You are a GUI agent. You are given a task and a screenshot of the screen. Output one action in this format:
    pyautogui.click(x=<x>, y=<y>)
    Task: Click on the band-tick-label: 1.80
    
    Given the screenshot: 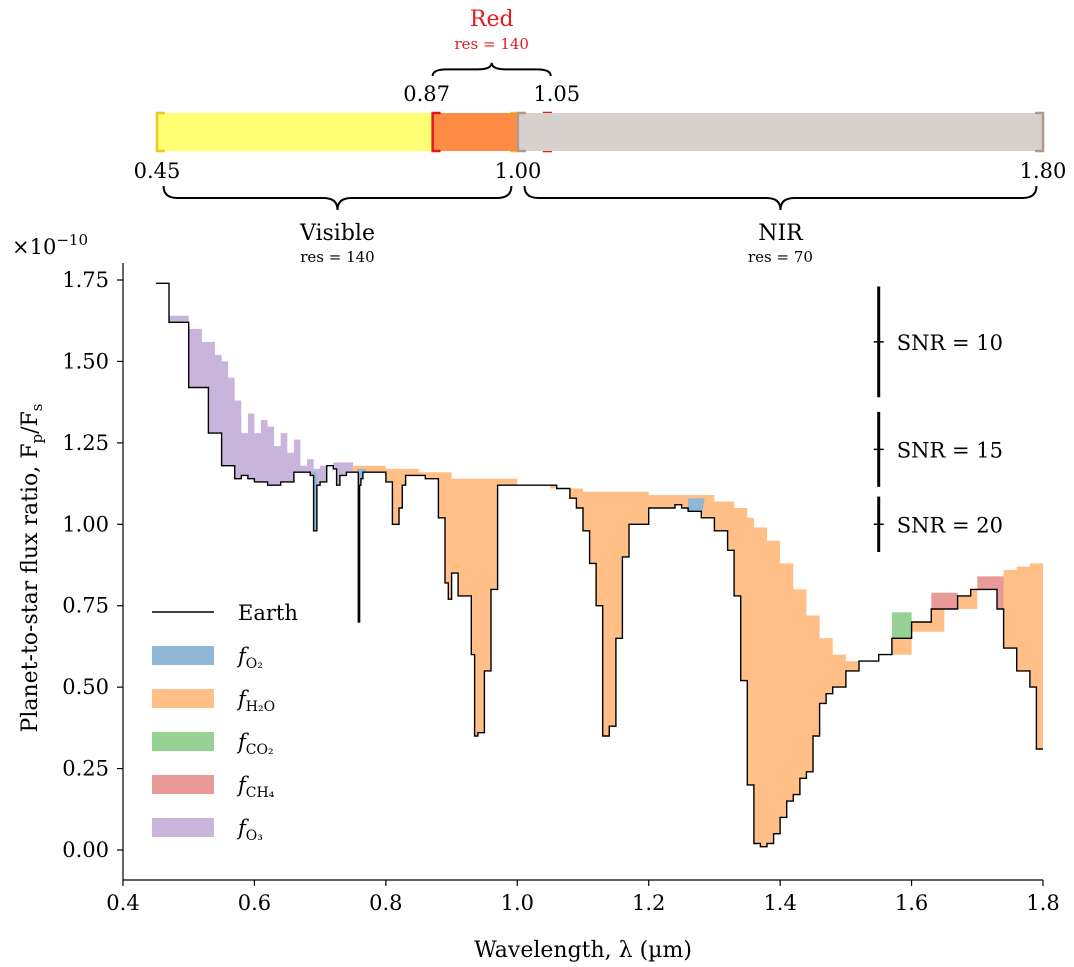 What is the action you would take?
    pyautogui.click(x=1043, y=171)
    